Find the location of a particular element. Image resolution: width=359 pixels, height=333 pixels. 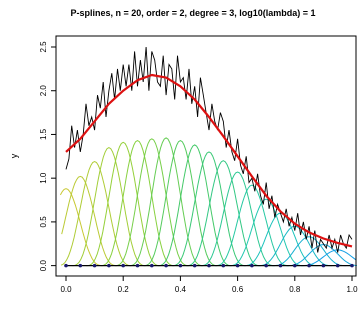

x-tick-label: 0.4 is located at coordinates (181, 289).